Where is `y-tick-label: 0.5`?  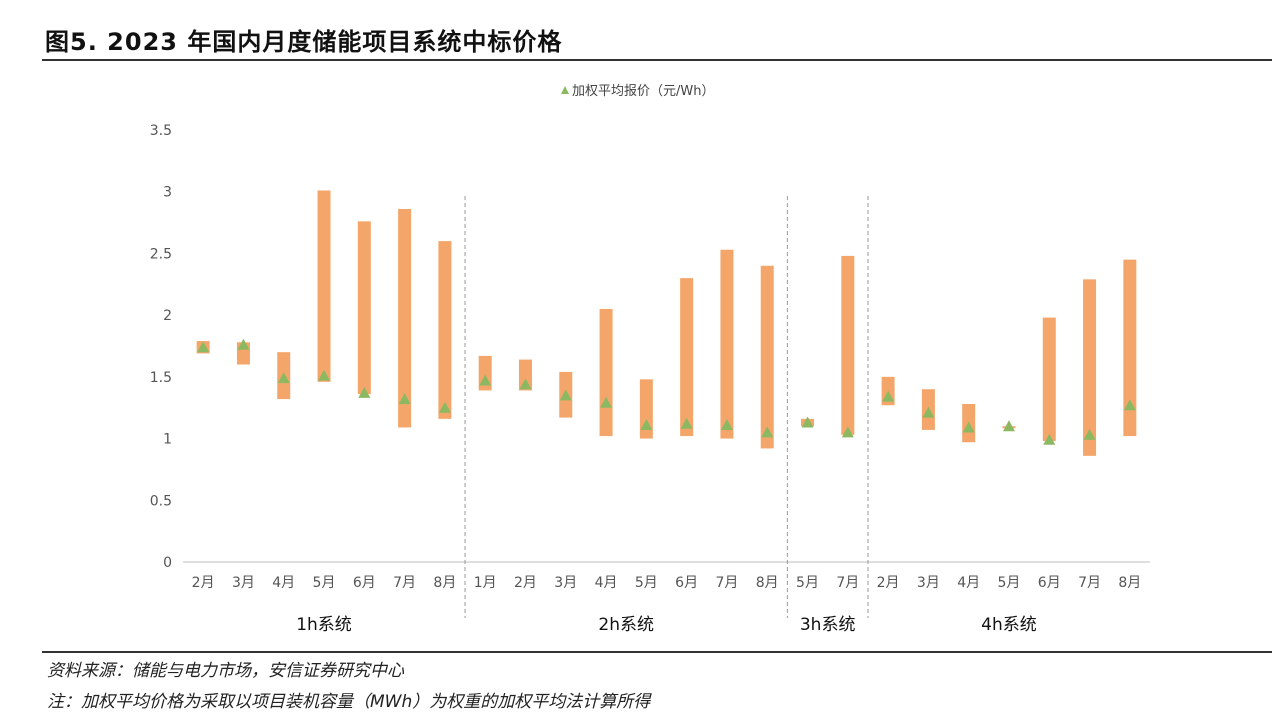
y-tick-label: 0.5 is located at coordinates (161, 501).